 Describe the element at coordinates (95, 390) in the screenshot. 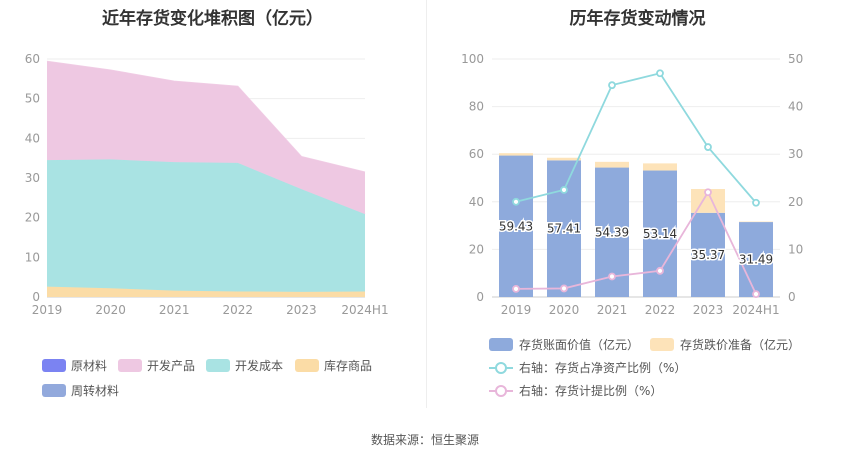

I see `legend-label-revolving_materials: 周转材料` at that location.